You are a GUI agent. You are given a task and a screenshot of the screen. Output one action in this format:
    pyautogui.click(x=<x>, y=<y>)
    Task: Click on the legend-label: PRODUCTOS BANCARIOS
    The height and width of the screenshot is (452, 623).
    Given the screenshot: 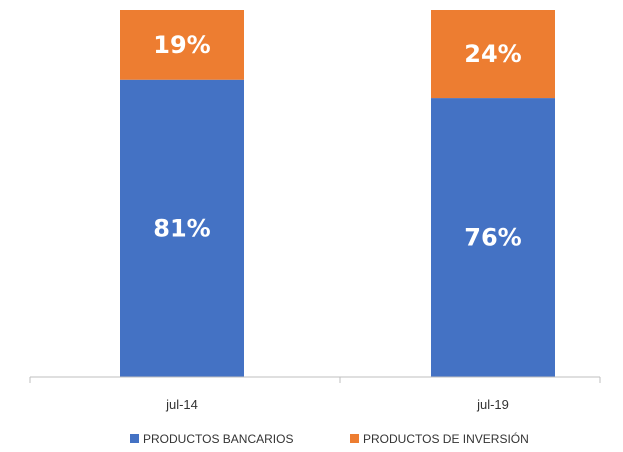 What is the action you would take?
    pyautogui.click(x=218, y=439)
    